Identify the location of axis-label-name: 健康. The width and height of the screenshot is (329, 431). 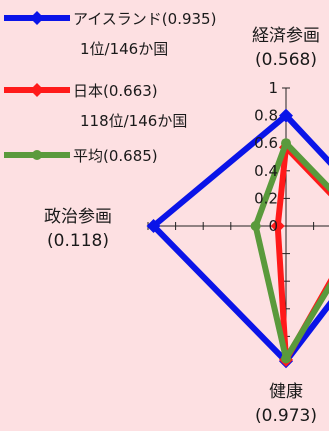
(286, 392).